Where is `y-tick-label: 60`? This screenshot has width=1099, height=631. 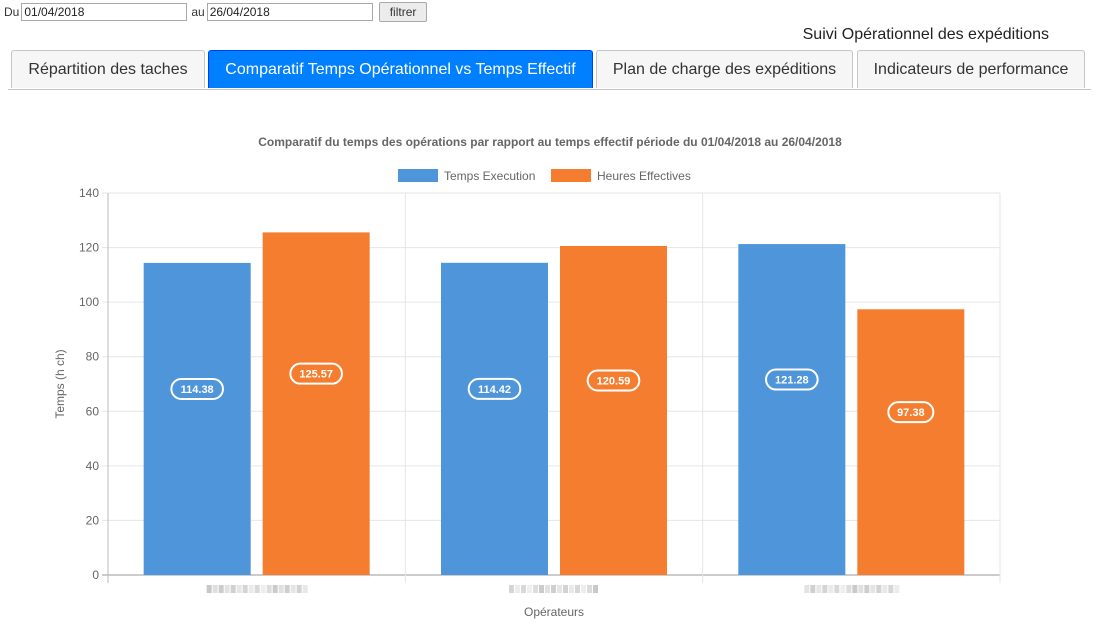
y-tick-label: 60 is located at coordinates (93, 411).